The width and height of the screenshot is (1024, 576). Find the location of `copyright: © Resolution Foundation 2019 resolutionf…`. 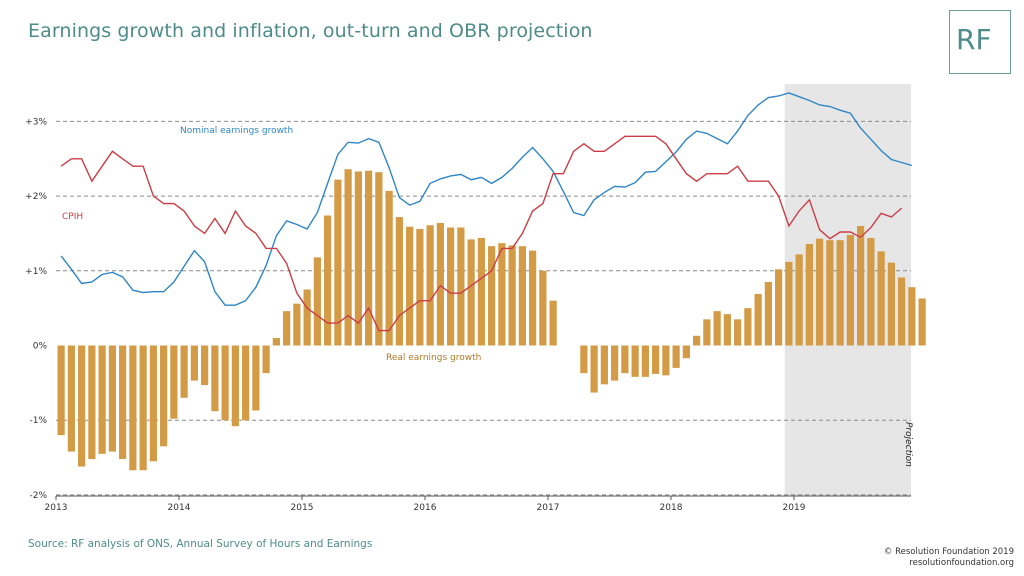

copyright: © Resolution Foundation 2019 resolutionf… is located at coordinates (949, 558).